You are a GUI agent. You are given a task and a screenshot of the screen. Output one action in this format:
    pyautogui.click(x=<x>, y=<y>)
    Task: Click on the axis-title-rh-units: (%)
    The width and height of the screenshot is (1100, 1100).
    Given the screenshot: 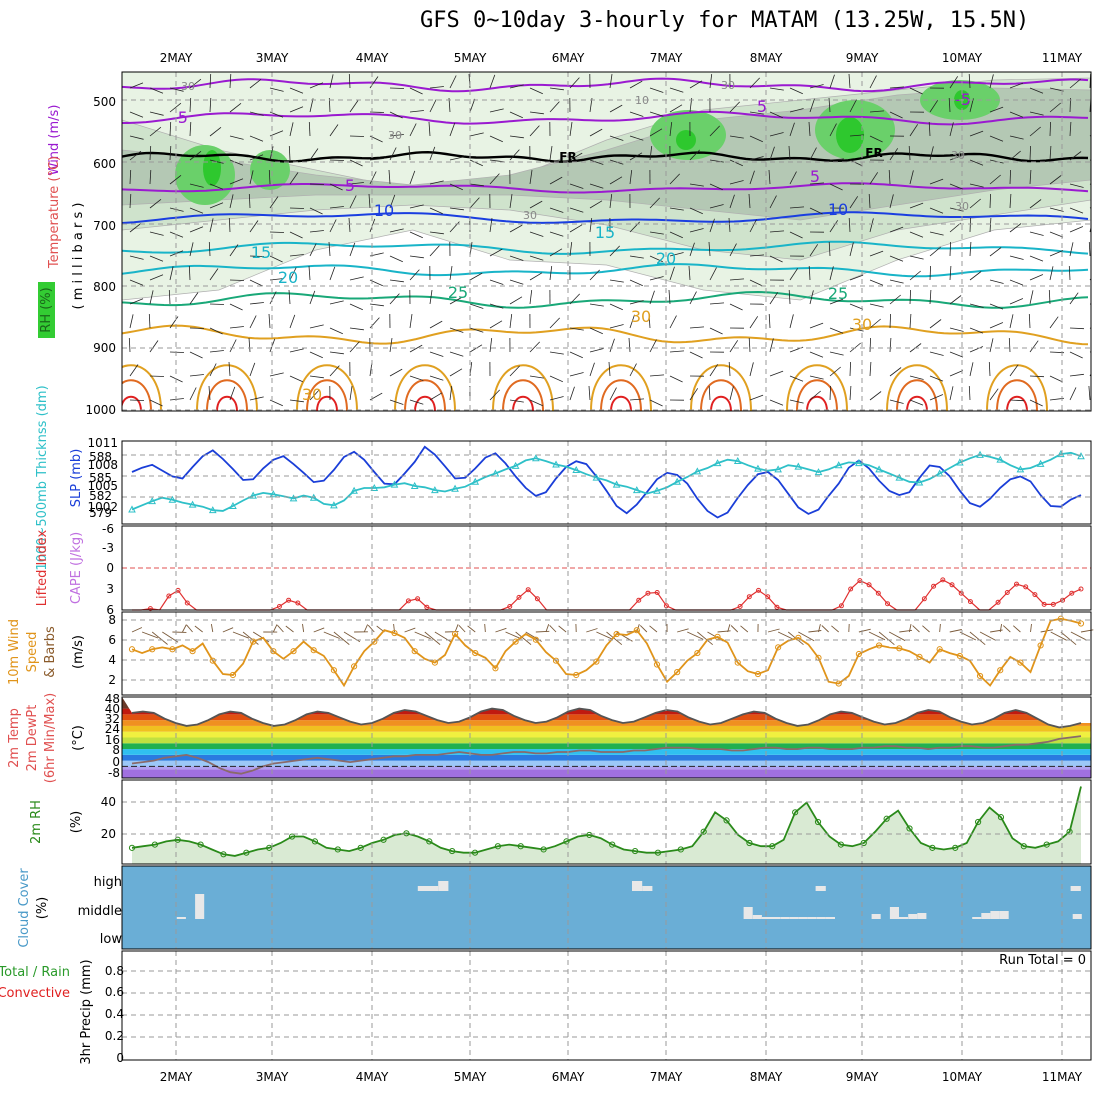 What is the action you would take?
    pyautogui.click(x=76, y=822)
    